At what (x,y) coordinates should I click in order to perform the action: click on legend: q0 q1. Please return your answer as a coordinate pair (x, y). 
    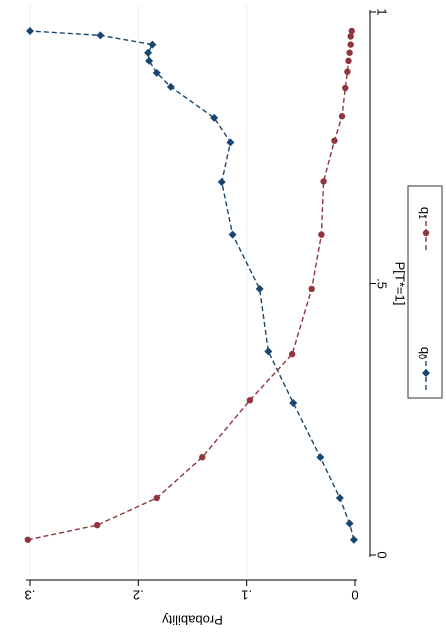
    Looking at the image, I should click on (425, 292).